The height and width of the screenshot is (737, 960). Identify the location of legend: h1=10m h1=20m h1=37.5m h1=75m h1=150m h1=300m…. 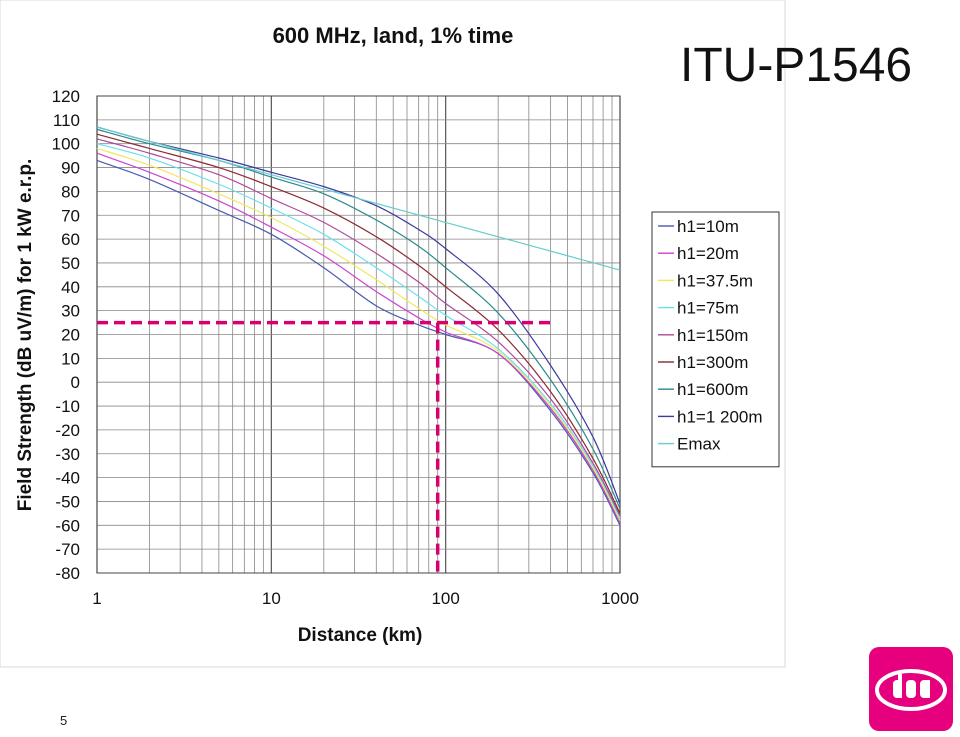
(715, 339).